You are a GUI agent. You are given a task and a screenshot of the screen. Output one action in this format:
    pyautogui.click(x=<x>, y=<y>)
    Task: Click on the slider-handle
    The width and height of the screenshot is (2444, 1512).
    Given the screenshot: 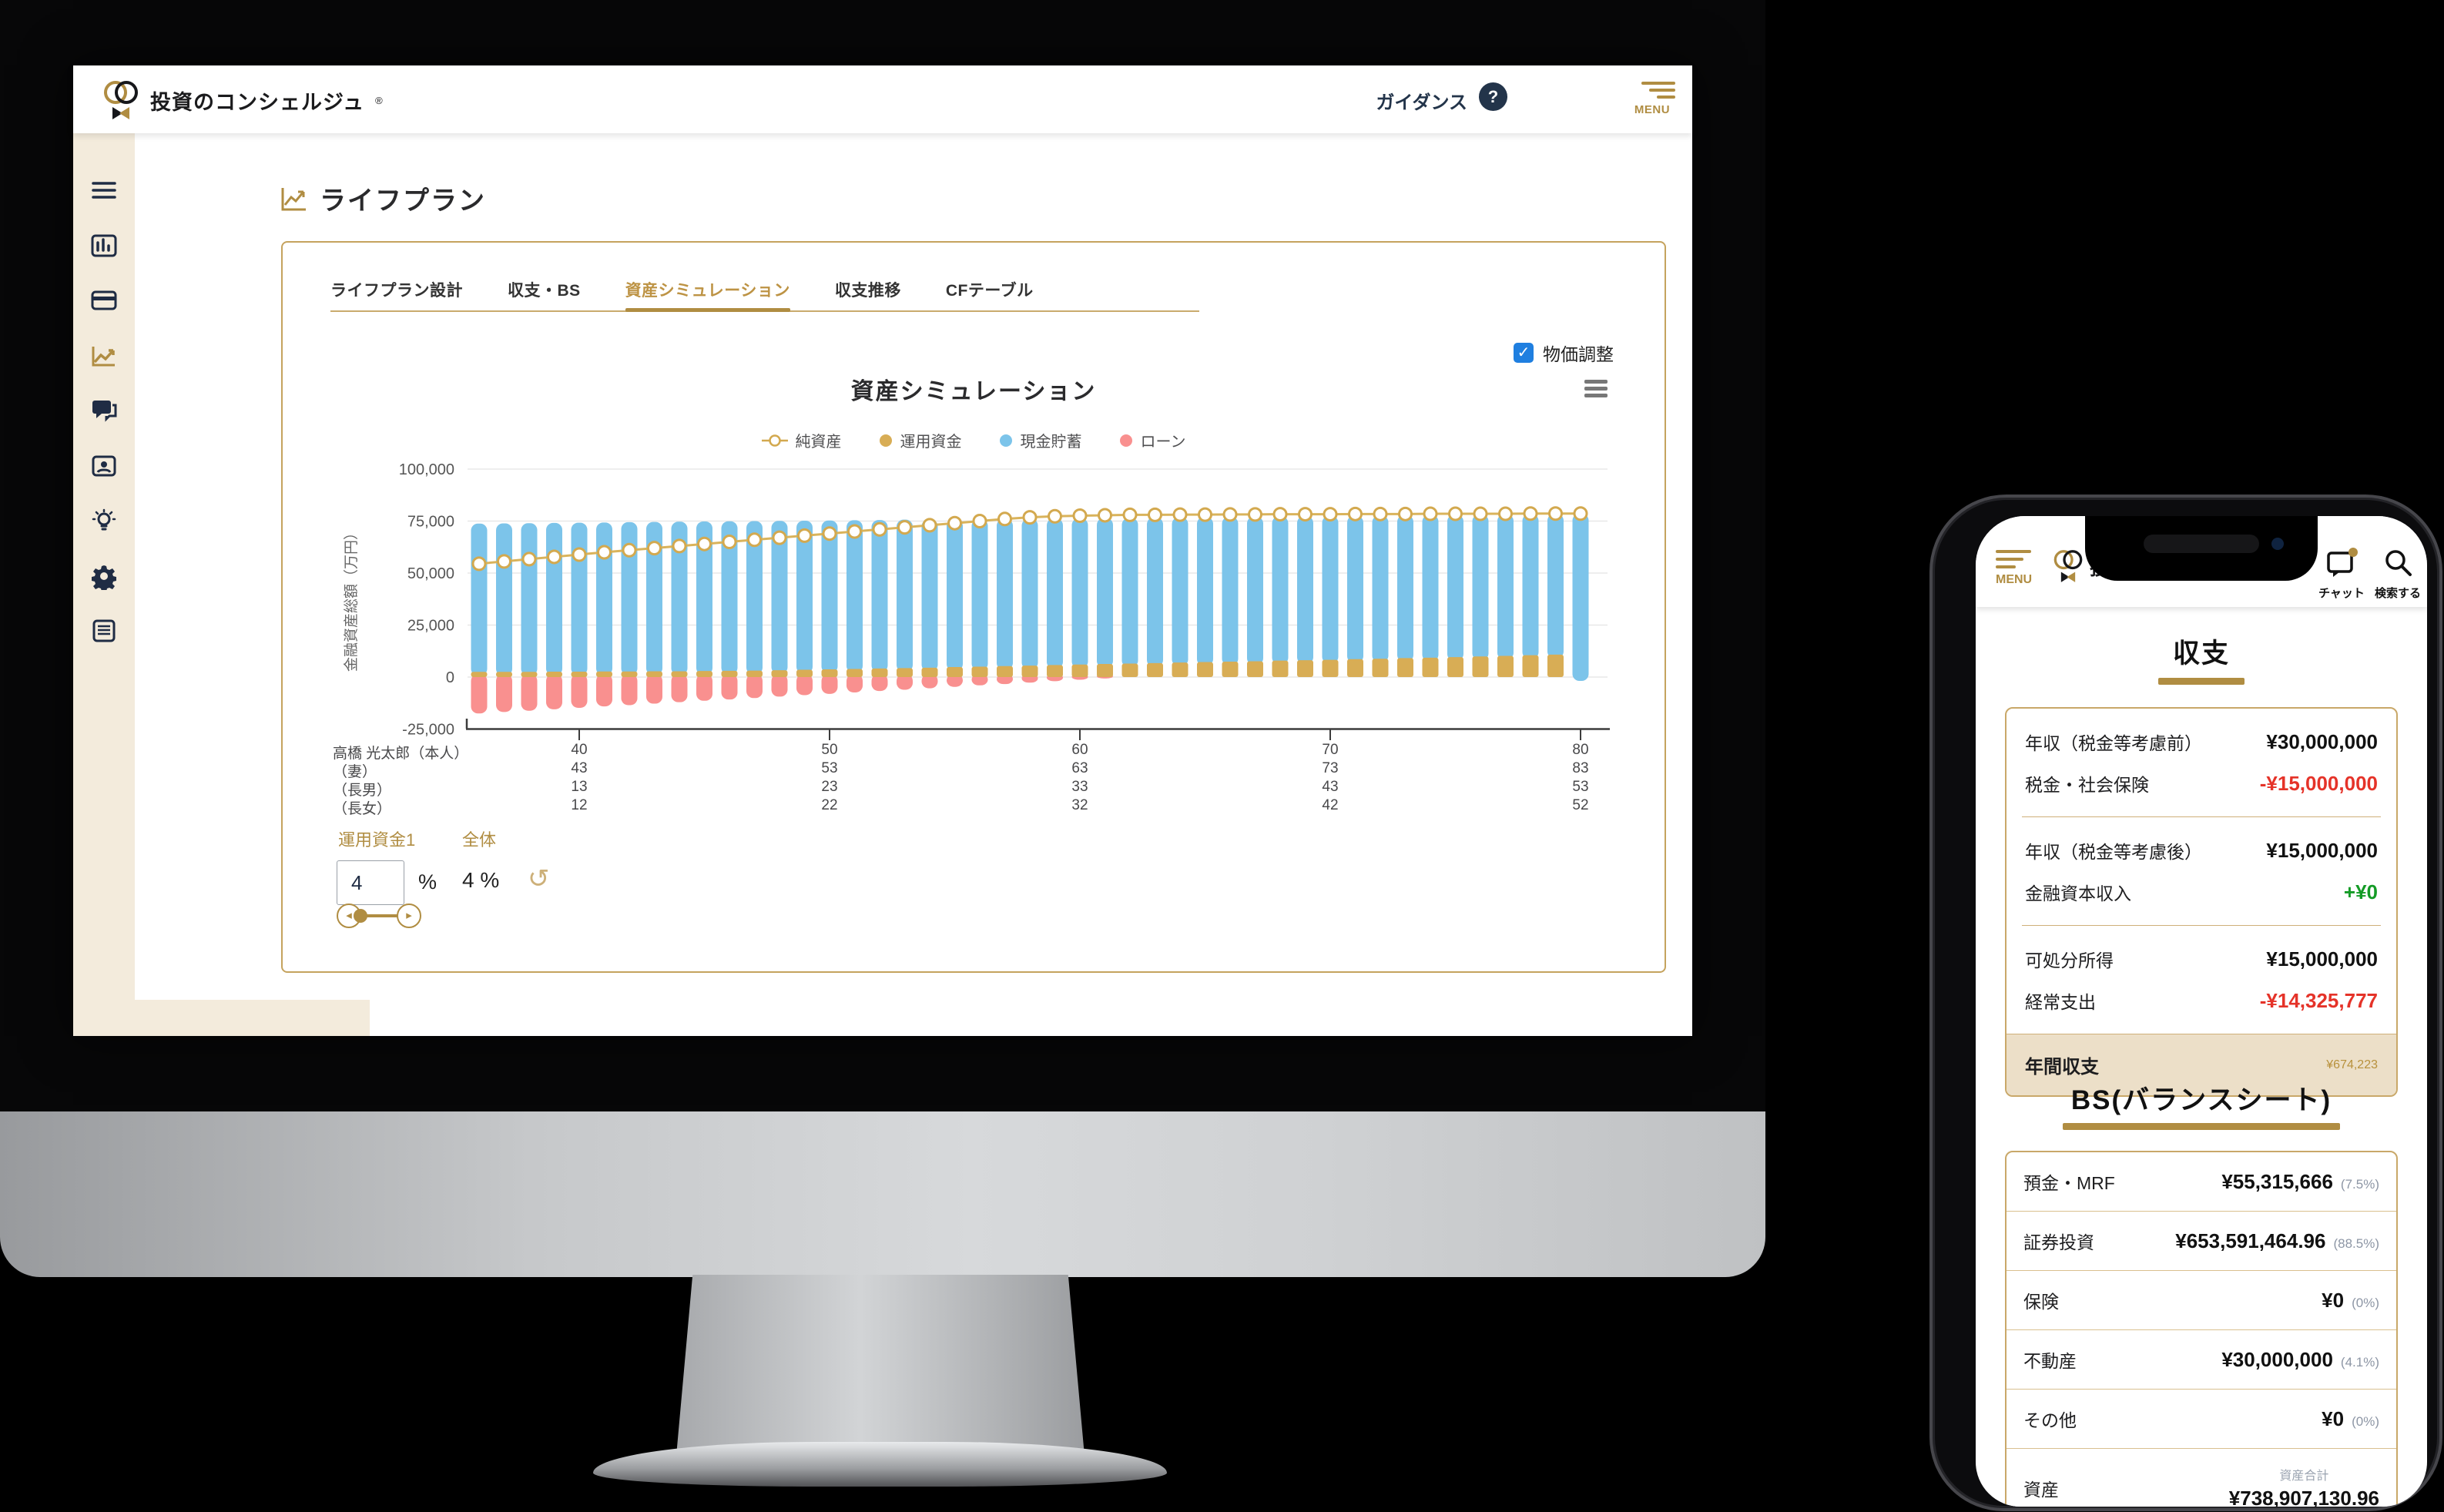 What is the action you would take?
    pyautogui.click(x=360, y=916)
    